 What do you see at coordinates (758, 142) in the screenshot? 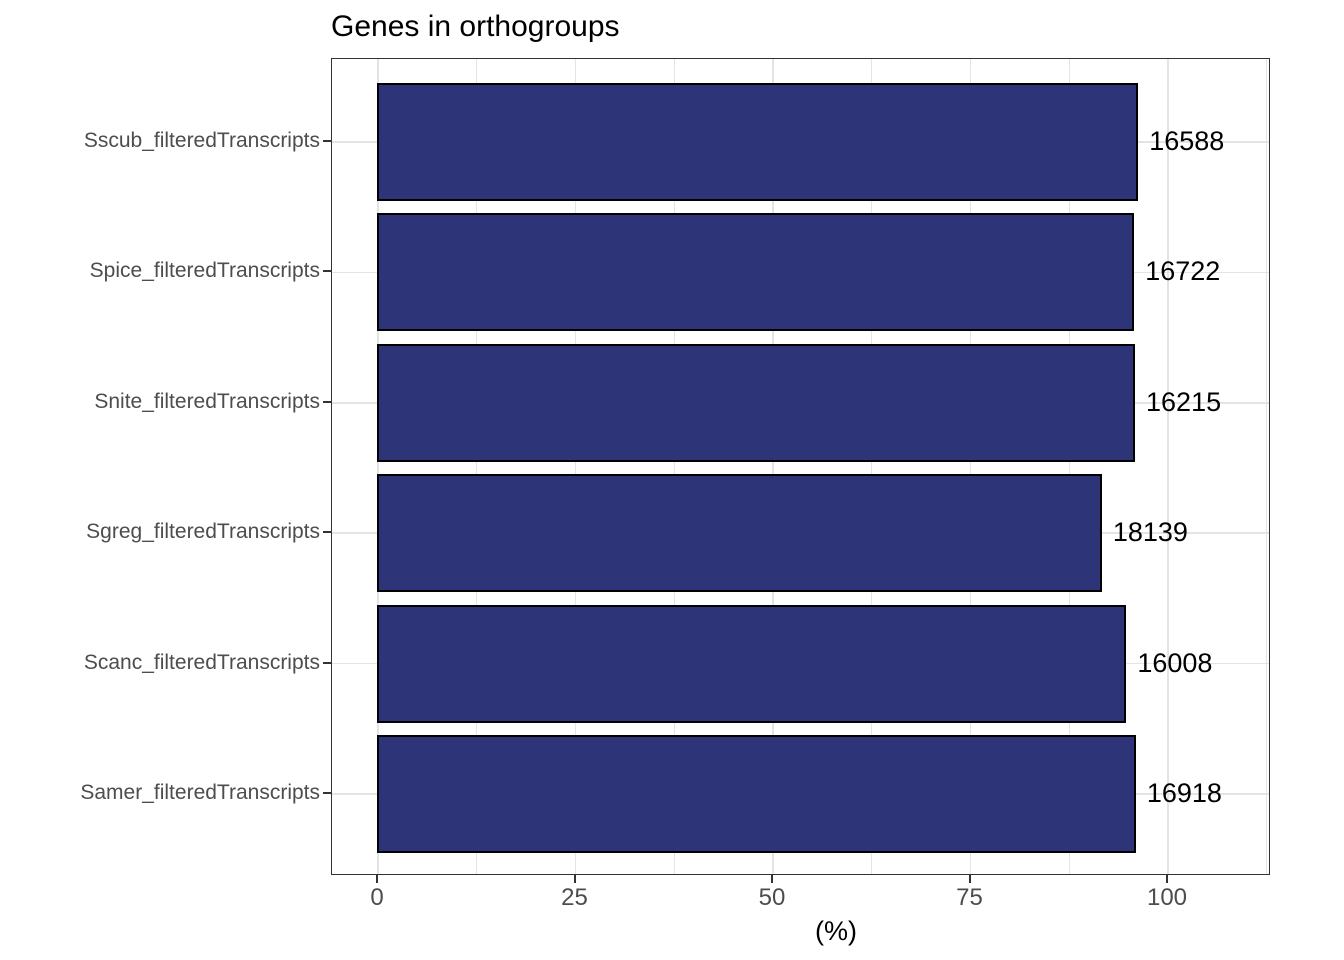
I see `bar-Sscub_filteredTranscripts` at bounding box center [758, 142].